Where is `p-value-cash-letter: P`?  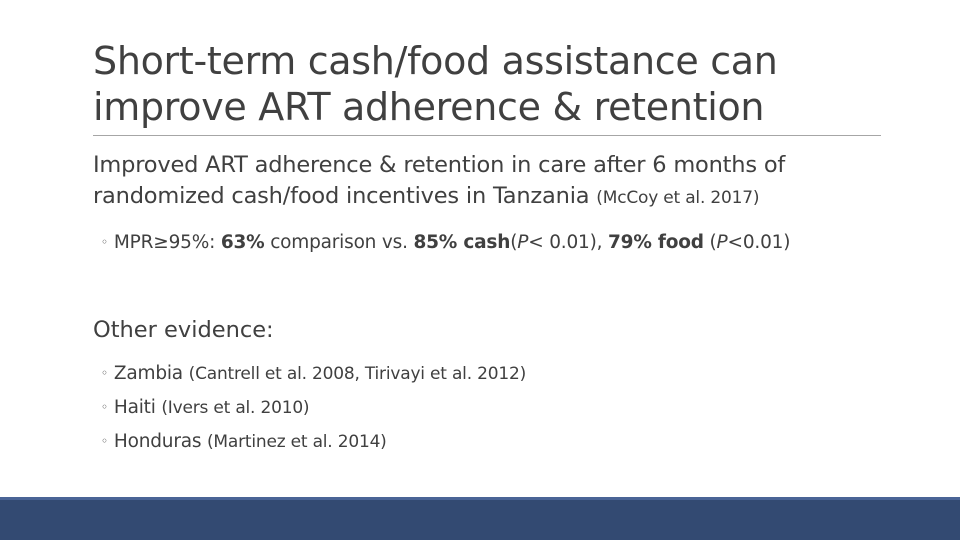
p-value-cash-letter: P is located at coordinates (523, 242).